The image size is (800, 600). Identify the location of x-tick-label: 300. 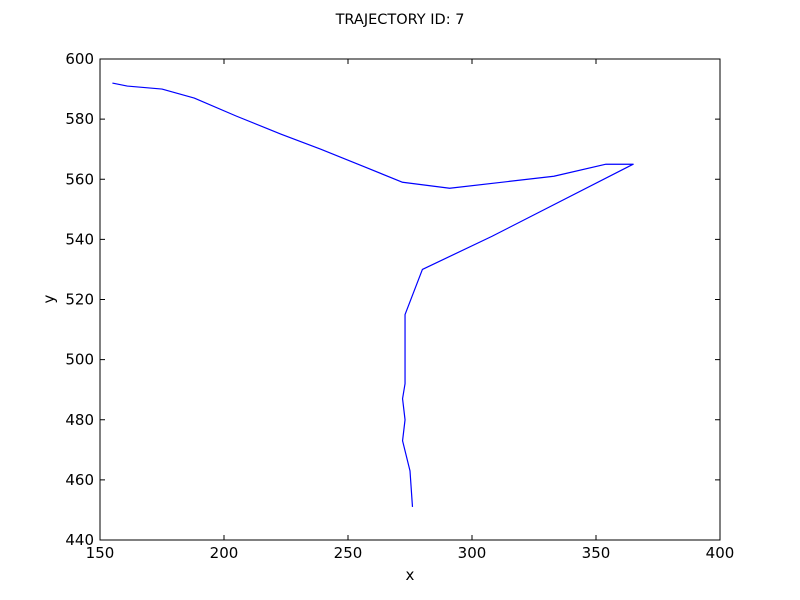
(472, 553).